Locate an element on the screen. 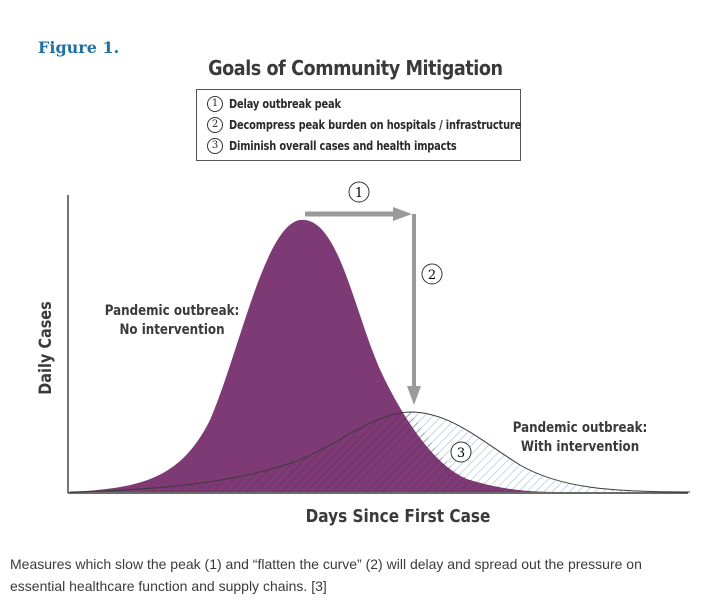 The image size is (710, 601). legend-number-1: 1 is located at coordinates (215, 104).